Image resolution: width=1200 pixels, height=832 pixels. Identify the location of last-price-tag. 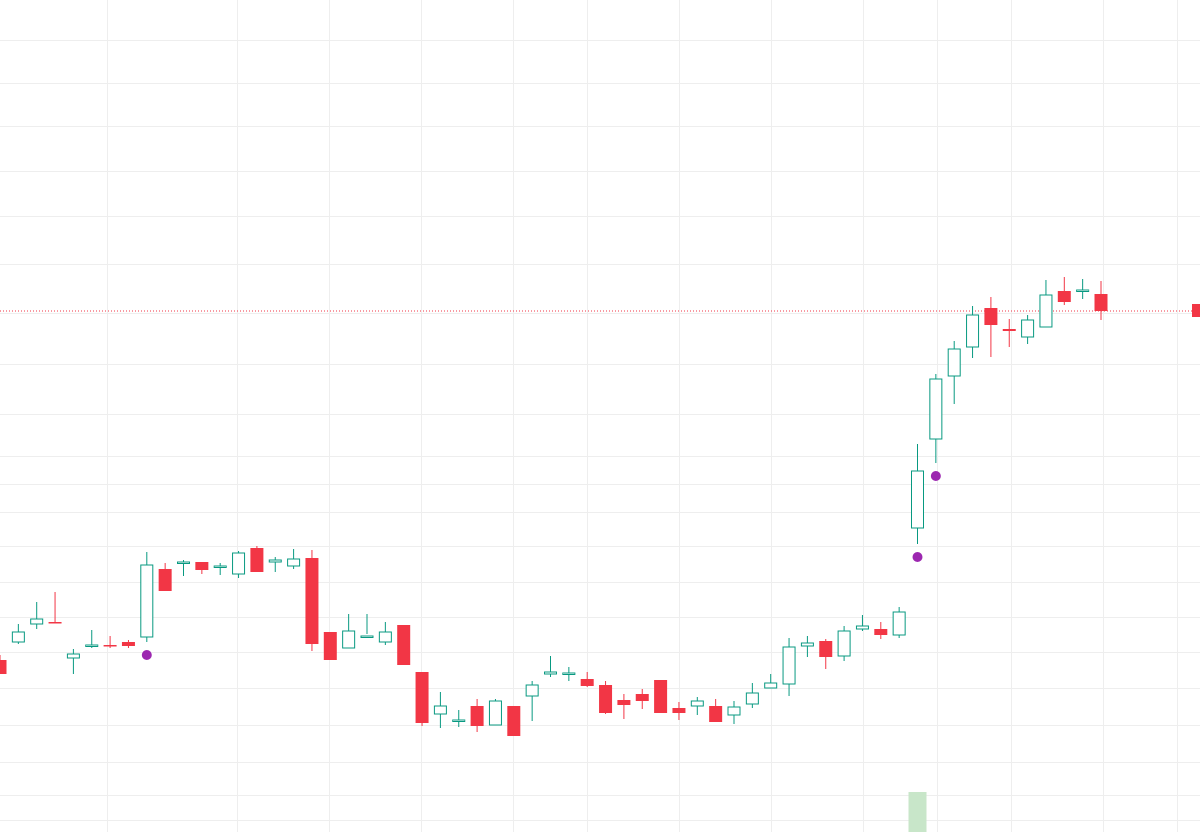
(1196, 310).